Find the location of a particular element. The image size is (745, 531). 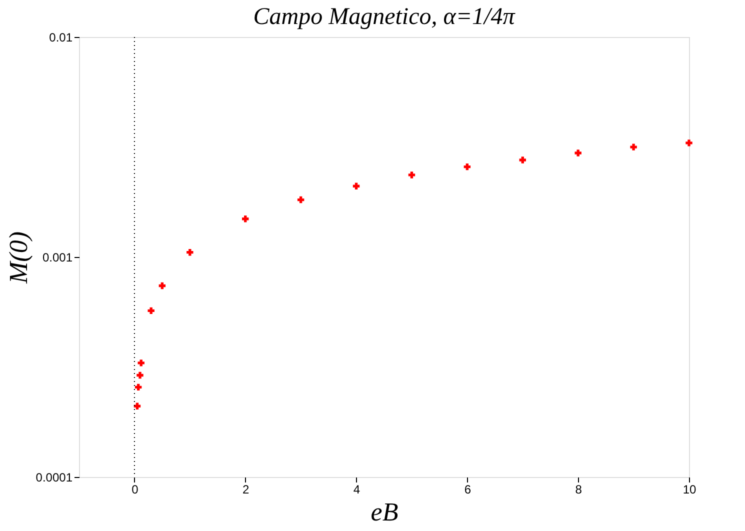

x-tick-label: 0 is located at coordinates (135, 489).